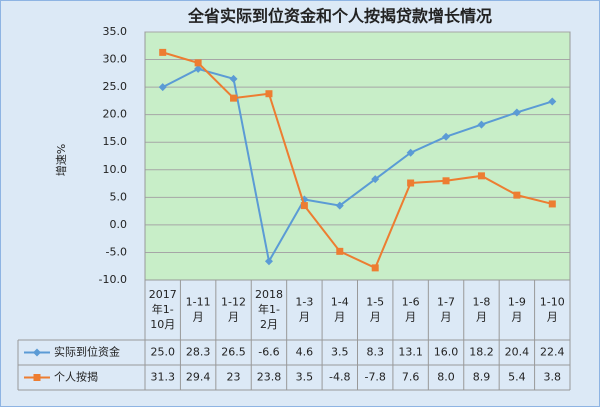  Describe the element at coordinates (517, 302) in the screenshot. I see `x-tick-label-line: 1-9` at that location.